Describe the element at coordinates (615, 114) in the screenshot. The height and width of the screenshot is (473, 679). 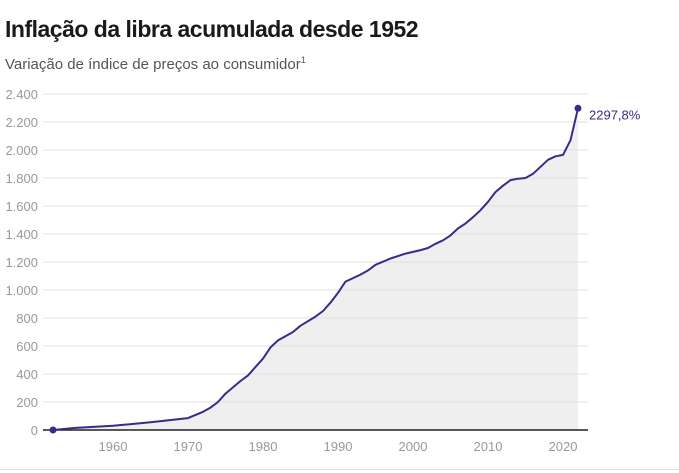
I see `end-value-label: 2297,8%` at that location.